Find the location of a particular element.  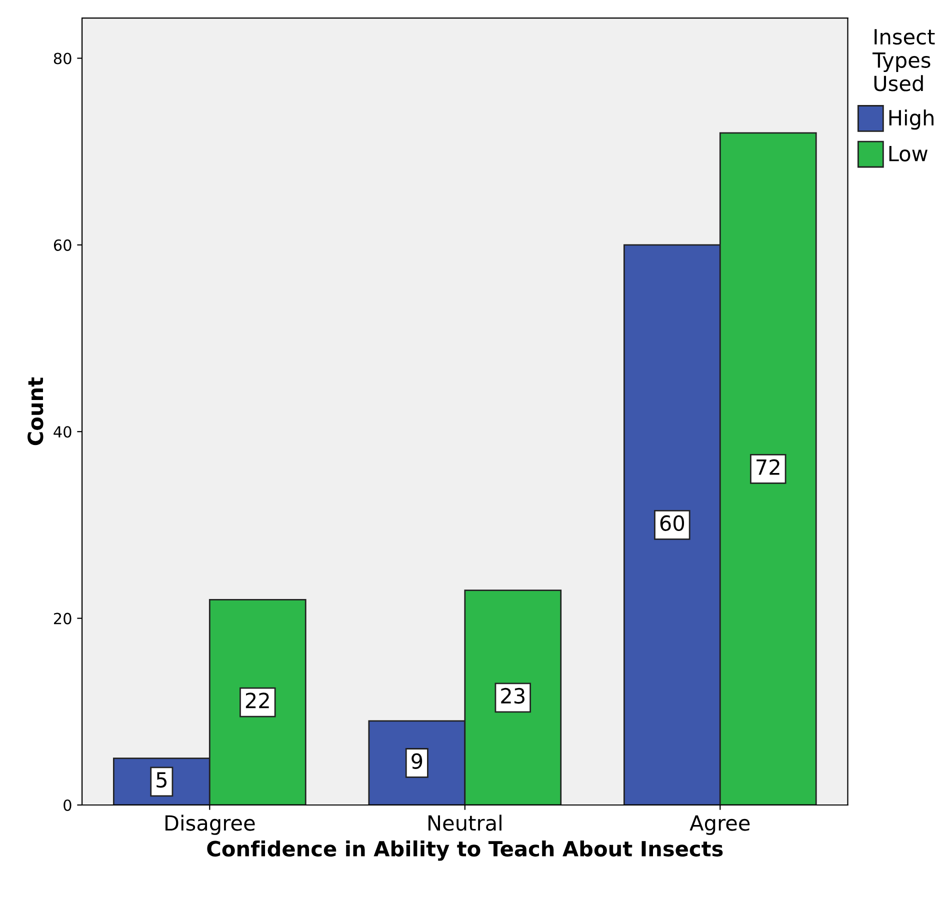

data-label: 23 is located at coordinates (512, 696).